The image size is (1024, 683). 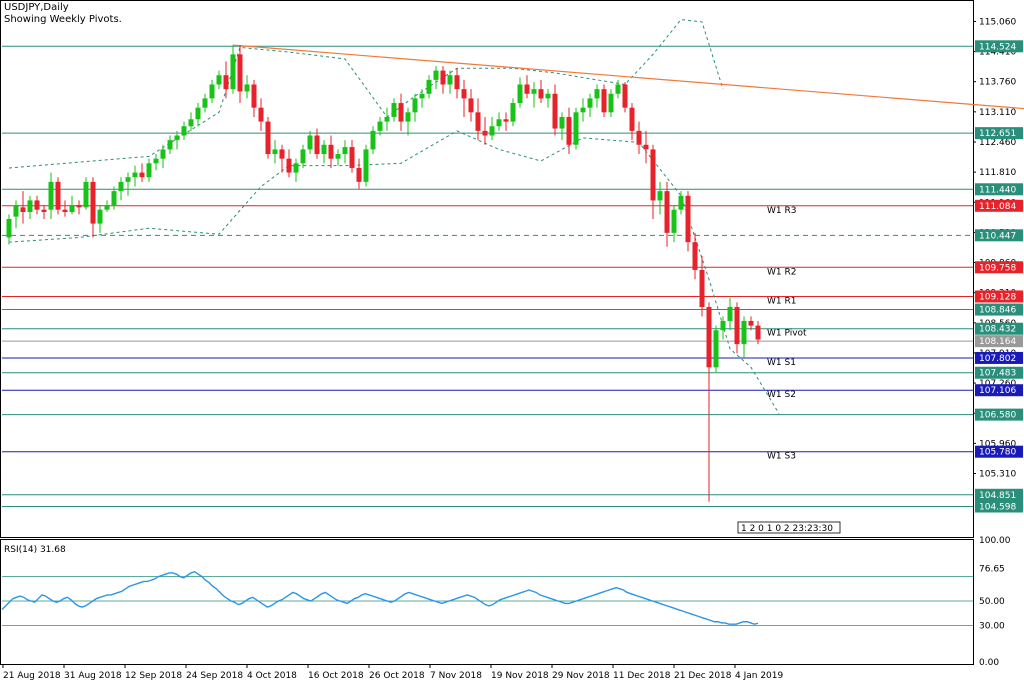 What do you see at coordinates (997, 53) in the screenshot?
I see `y-tick-label: 114.410` at bounding box center [997, 53].